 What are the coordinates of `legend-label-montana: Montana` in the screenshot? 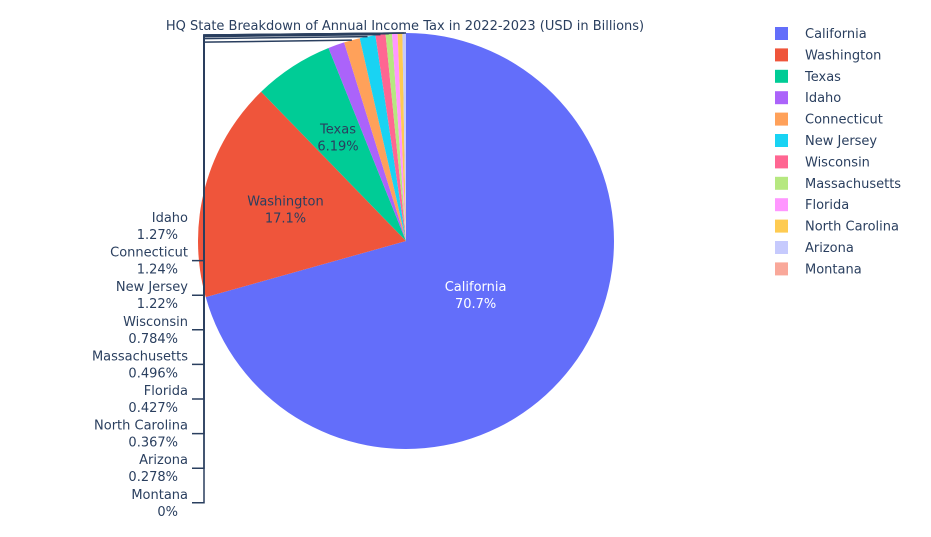 It's located at (833, 269).